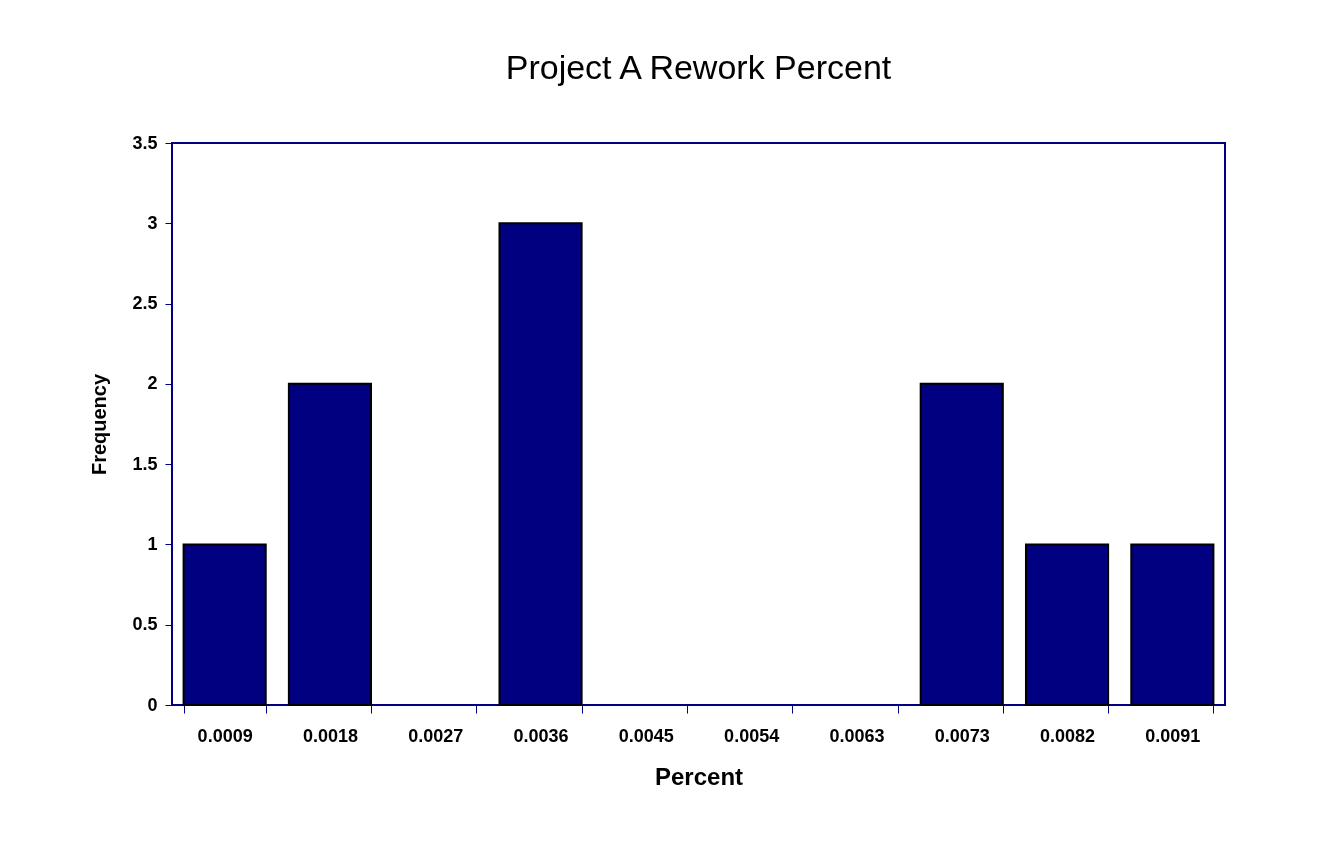 The width and height of the screenshot is (1327, 841). I want to click on x-tick-label: 0.0073, so click(962, 735).